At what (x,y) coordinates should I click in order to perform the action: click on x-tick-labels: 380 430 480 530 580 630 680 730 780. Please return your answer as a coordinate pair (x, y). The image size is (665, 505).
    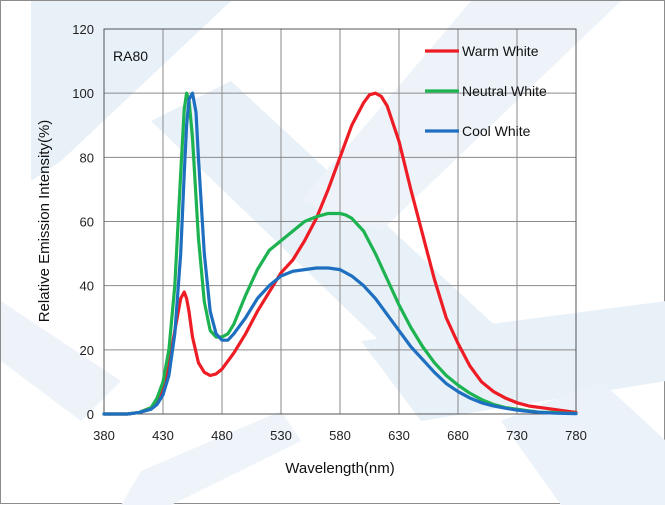
    Looking at the image, I should click on (340, 435).